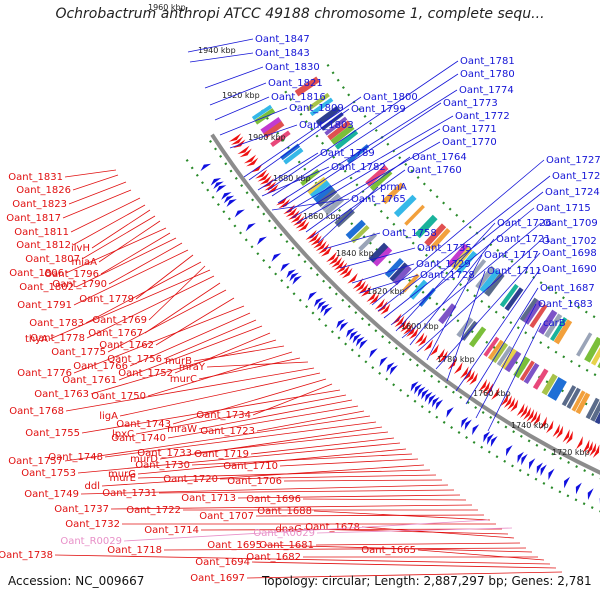 This screenshot has width=600, height=600. Describe the element at coordinates (567, 288) in the screenshot. I see `forward-gene-label: Oant_1687` at that location.